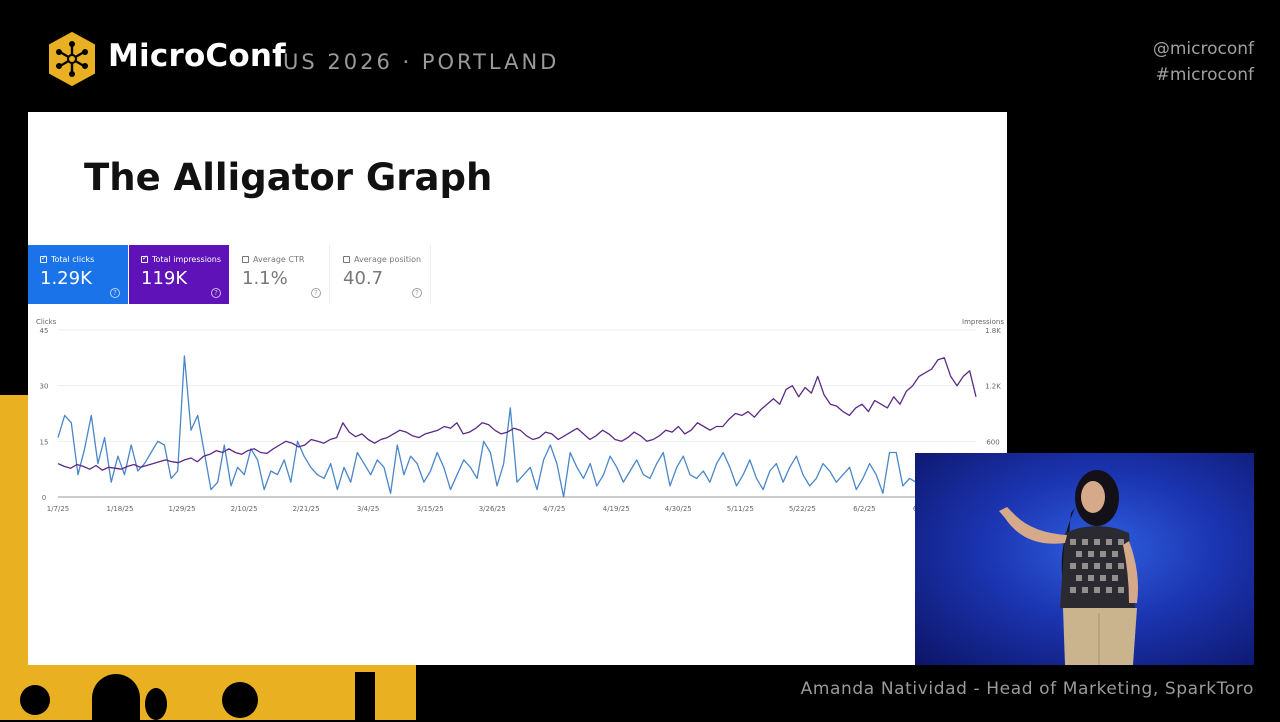  I want to click on y-right-tick-label: 600, so click(992, 442).